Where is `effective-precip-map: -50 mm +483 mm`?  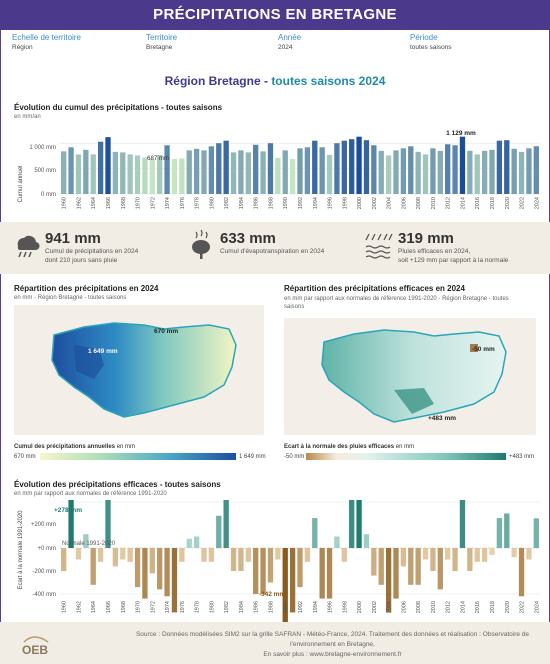
effective-precip-map: -50 mm +483 mm is located at coordinates (410, 376).